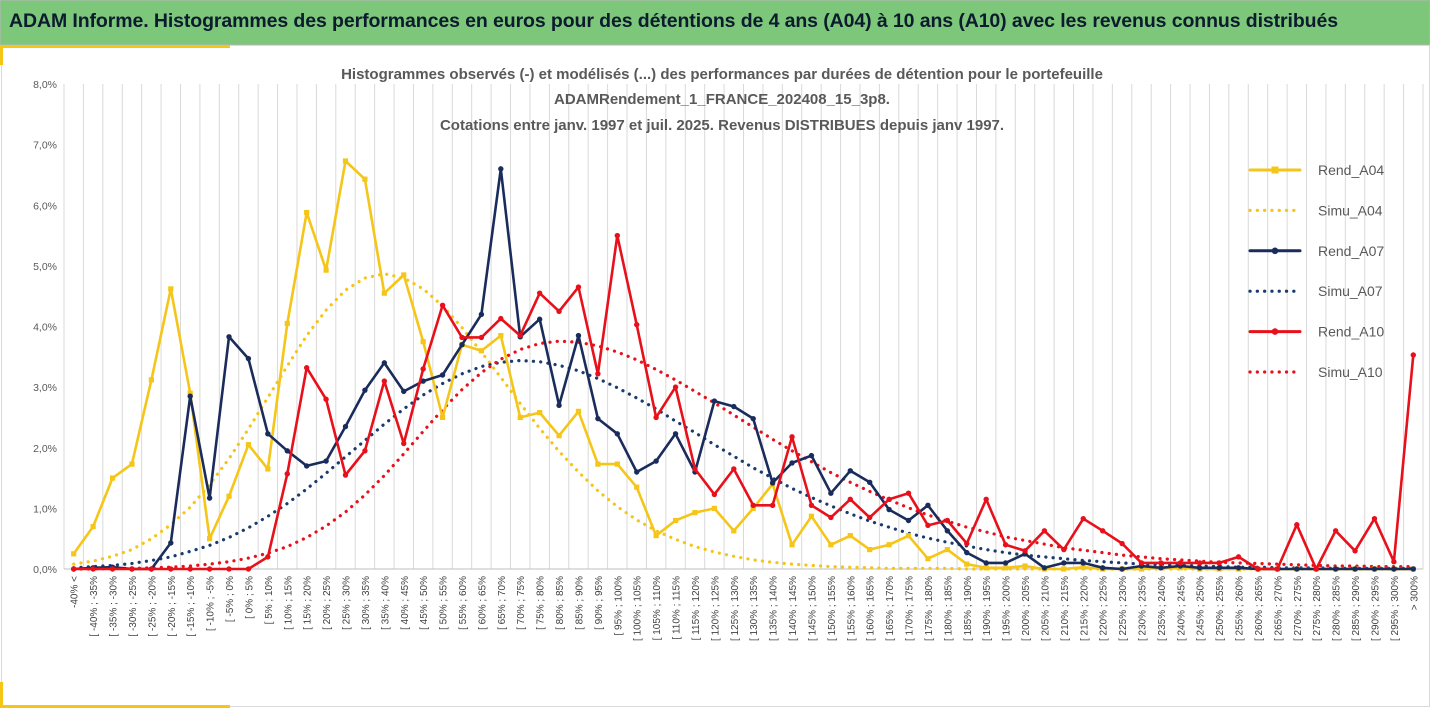  I want to click on x-tick-label: [ 35% ; 40%, so click(385, 603).